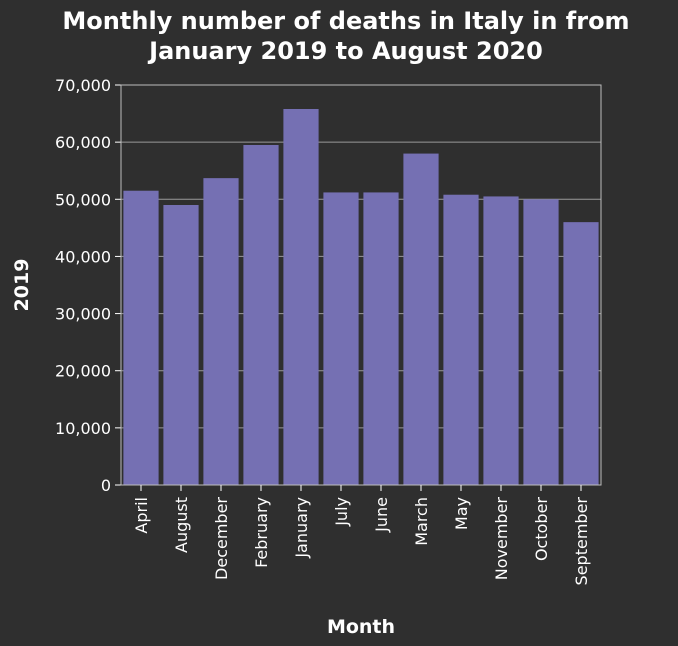 The width and height of the screenshot is (678, 646). Describe the element at coordinates (141, 337) in the screenshot. I see `bar-april` at that location.